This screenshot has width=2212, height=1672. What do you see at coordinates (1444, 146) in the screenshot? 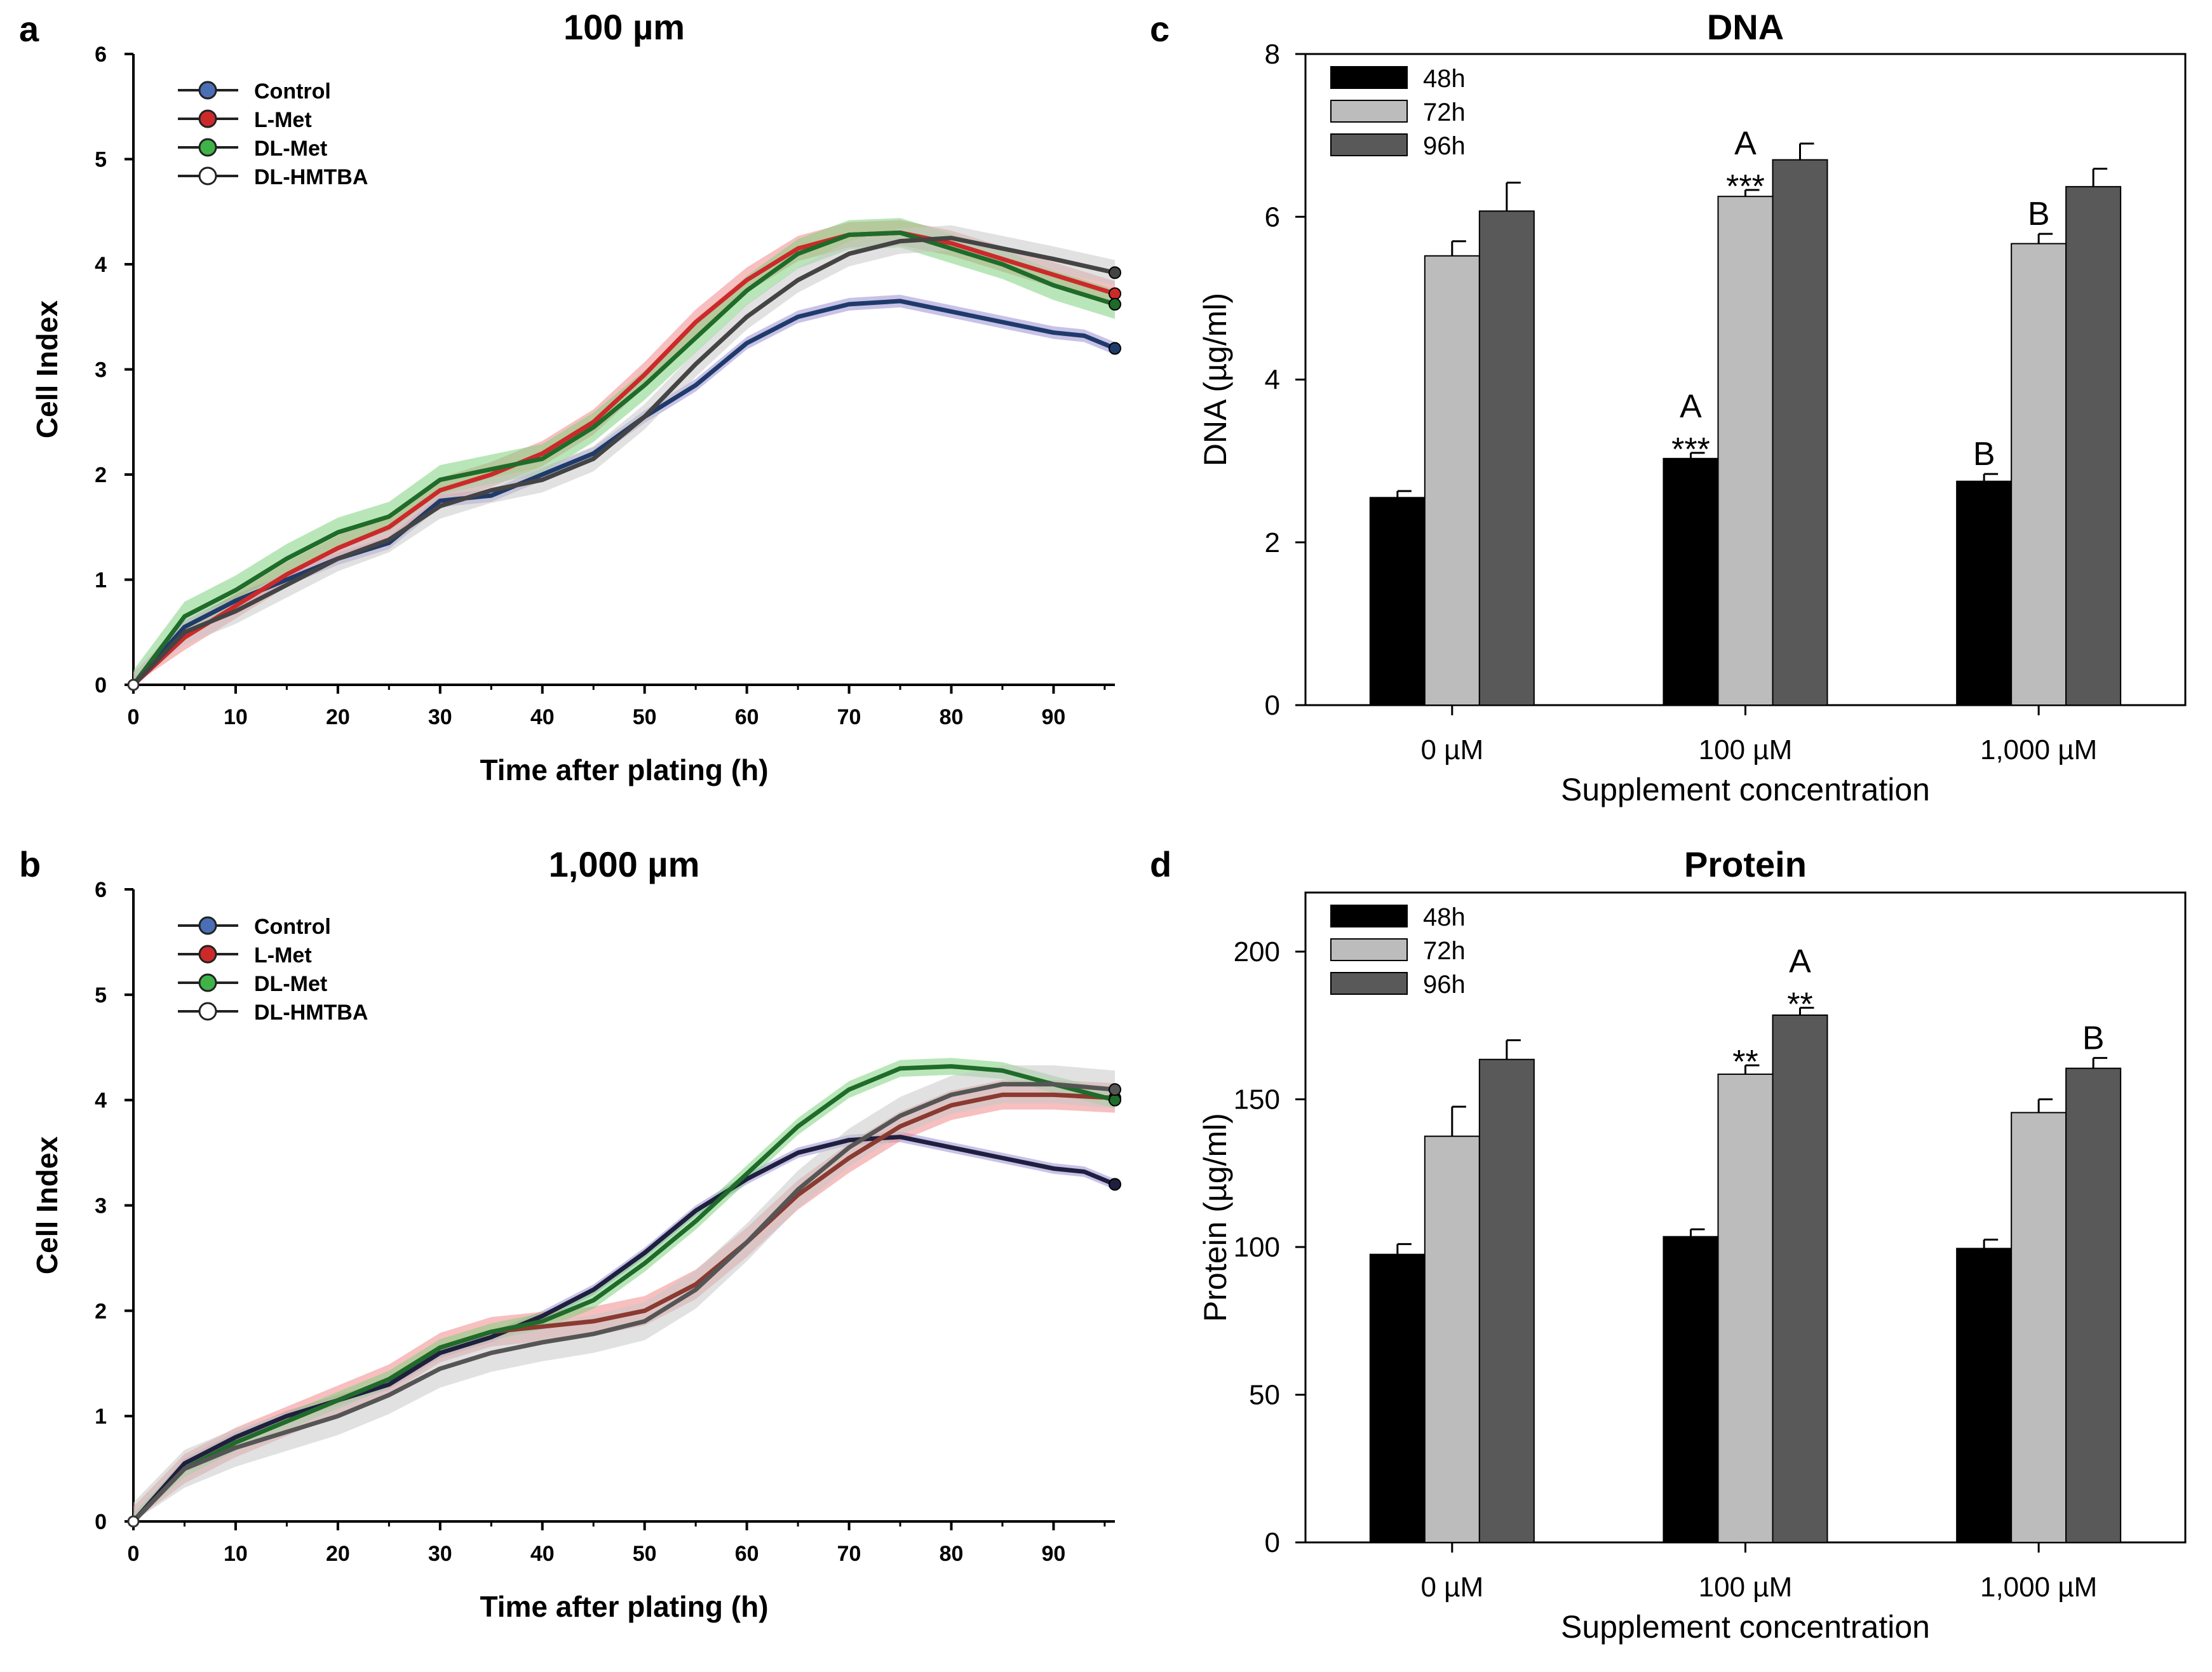
I see `legend-label: 96h` at bounding box center [1444, 146].